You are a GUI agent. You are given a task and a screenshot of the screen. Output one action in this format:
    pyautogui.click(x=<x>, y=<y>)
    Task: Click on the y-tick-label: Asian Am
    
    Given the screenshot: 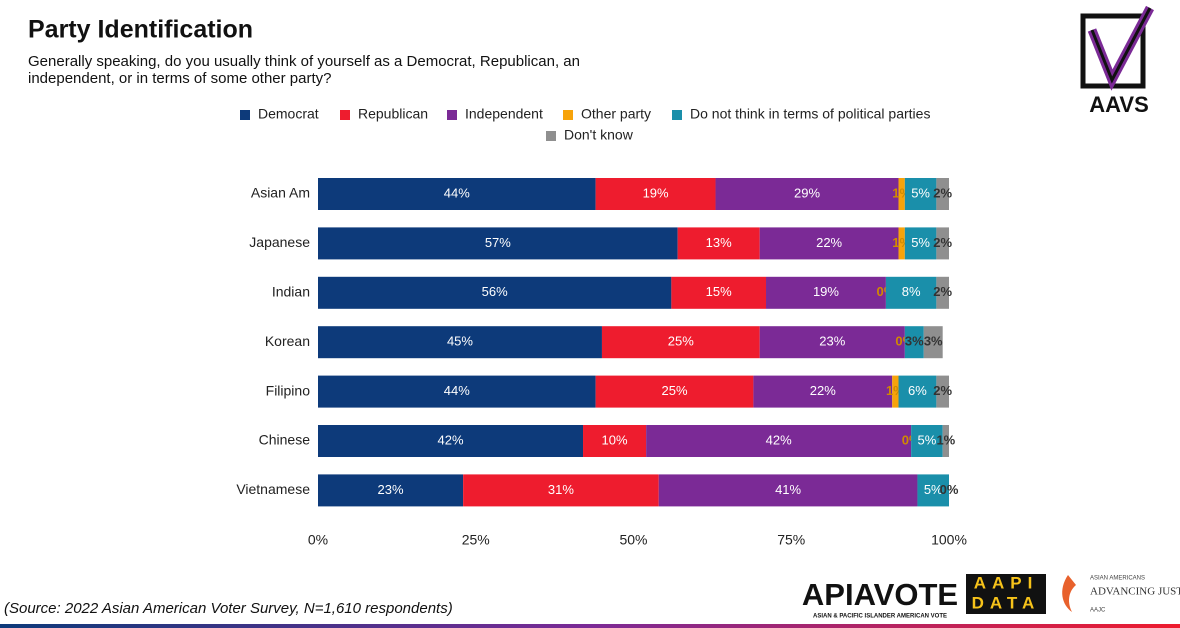 What is the action you would take?
    pyautogui.click(x=280, y=193)
    